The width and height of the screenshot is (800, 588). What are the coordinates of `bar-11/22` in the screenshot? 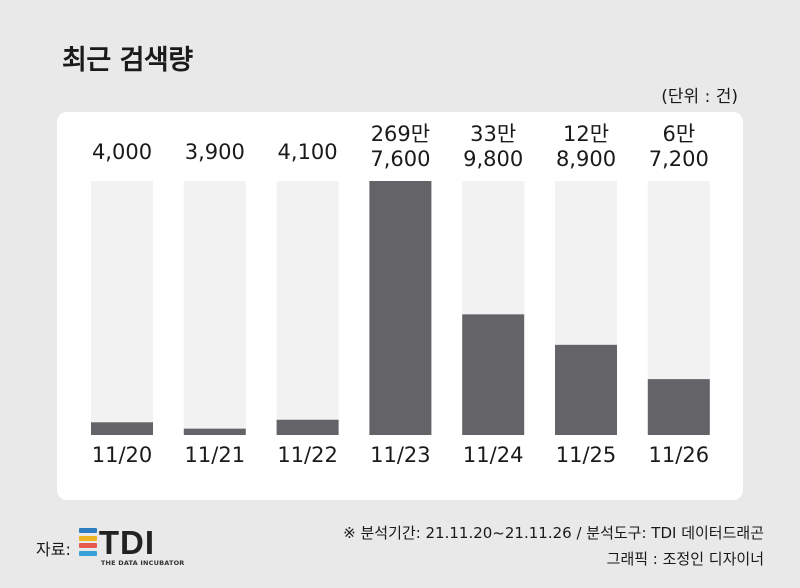 It's located at (307, 427).